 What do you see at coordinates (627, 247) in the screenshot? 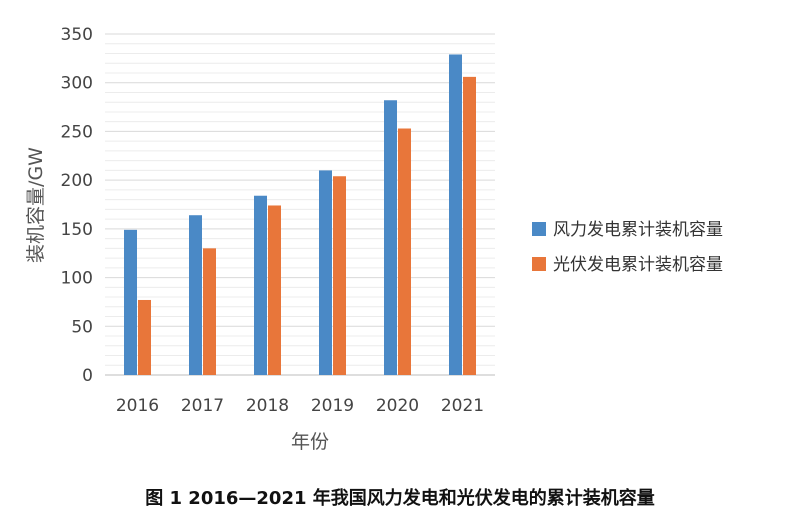
I see `legend: 风力发电累计装机容量 光伏发电累计装机容量` at bounding box center [627, 247].